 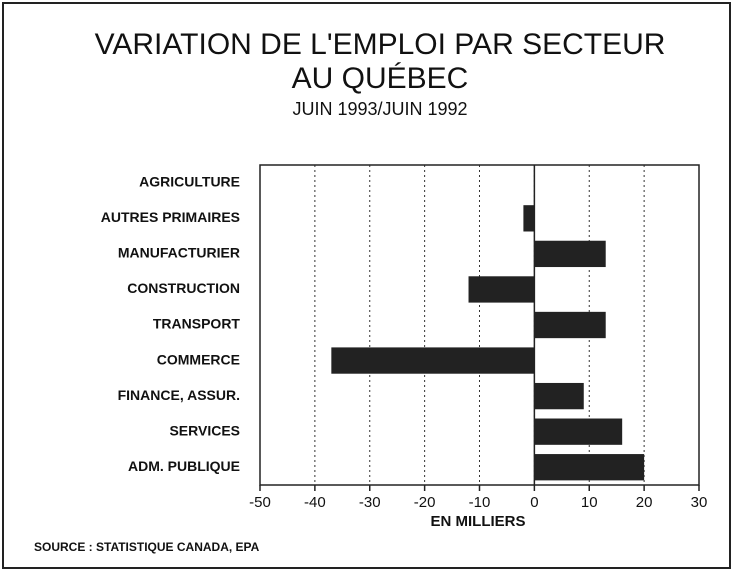 What do you see at coordinates (183, 288) in the screenshot?
I see `y-tick-label: CONSTRUCTION` at bounding box center [183, 288].